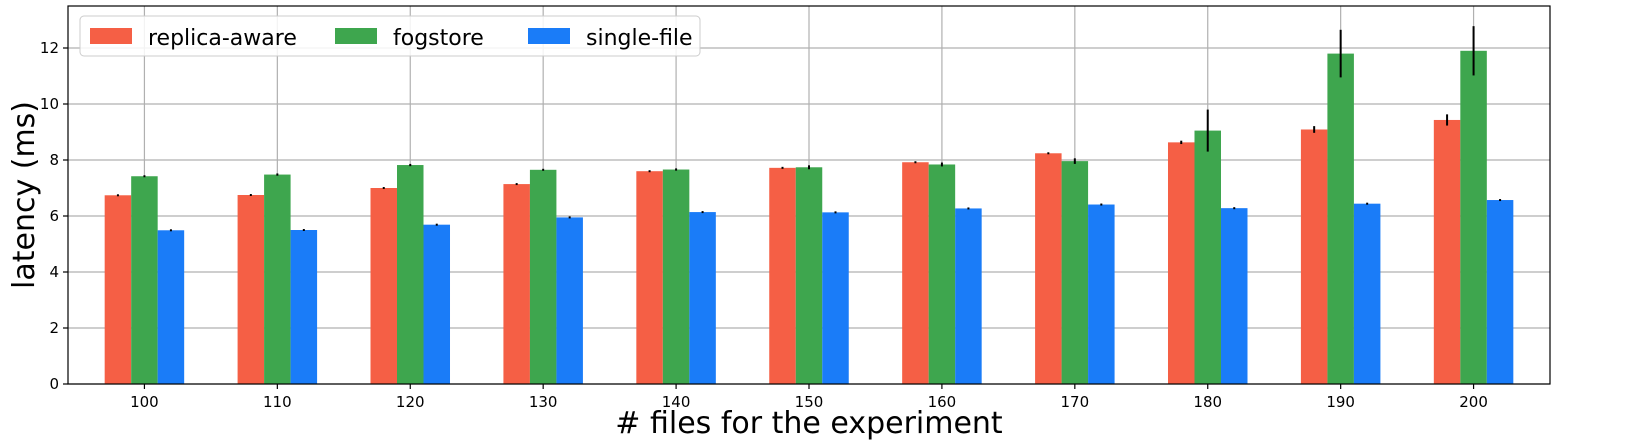 The width and height of the screenshot is (1627, 446). What do you see at coordinates (54, 216) in the screenshot?
I see `y-tick-label: 6` at bounding box center [54, 216].